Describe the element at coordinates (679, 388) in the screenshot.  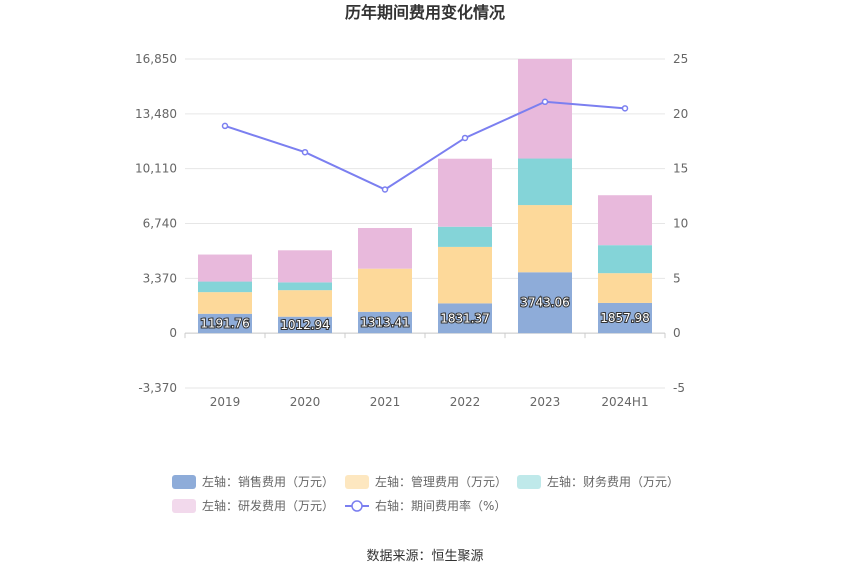
I see `right-axis-tick-label: -5` at that location.